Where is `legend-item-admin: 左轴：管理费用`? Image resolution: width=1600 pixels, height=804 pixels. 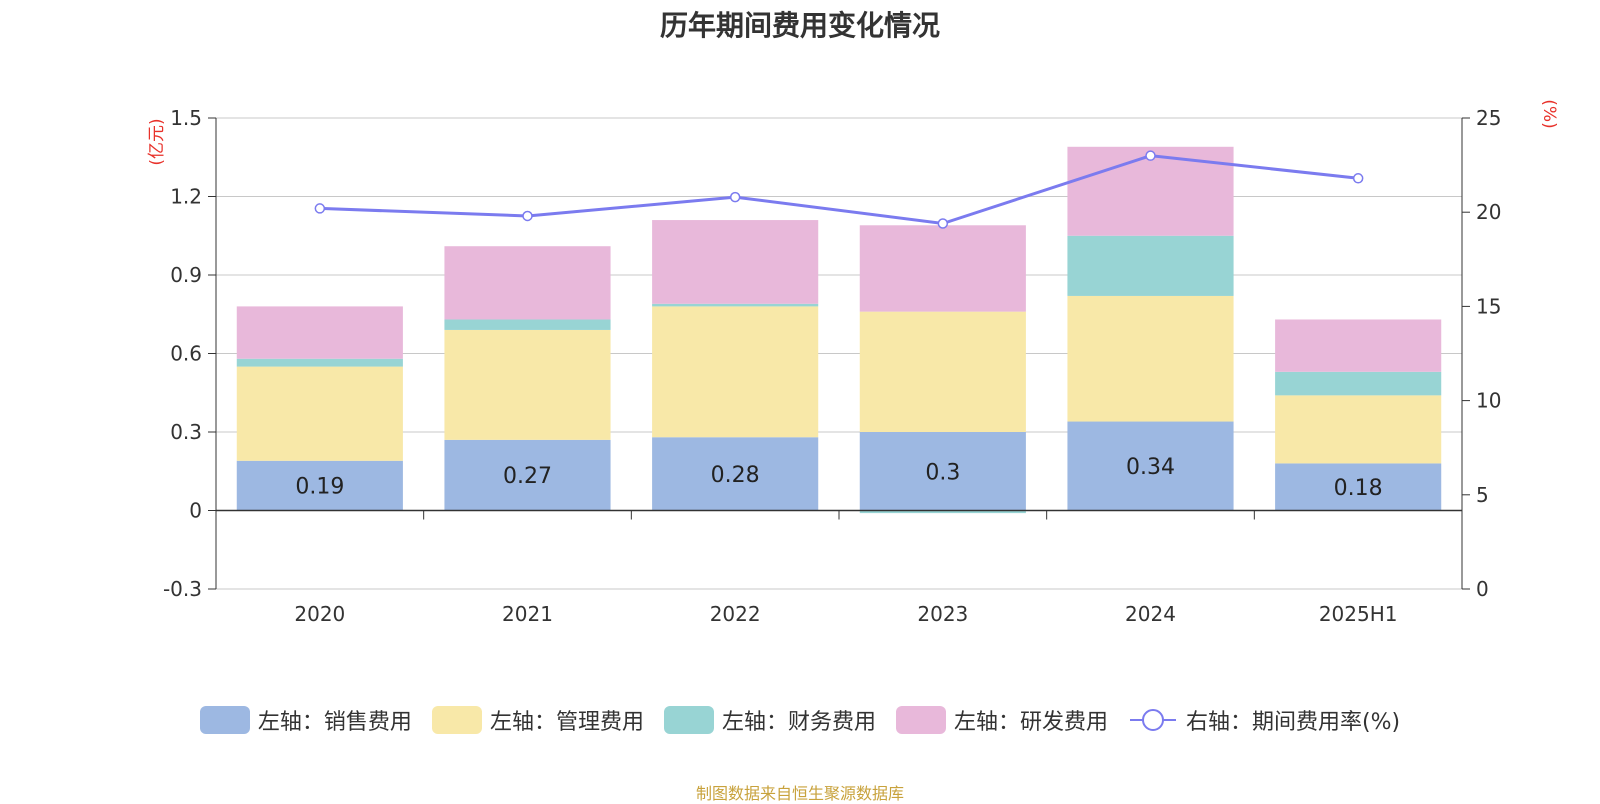 legend-item-admin: 左轴：管理费用 is located at coordinates (537, 720).